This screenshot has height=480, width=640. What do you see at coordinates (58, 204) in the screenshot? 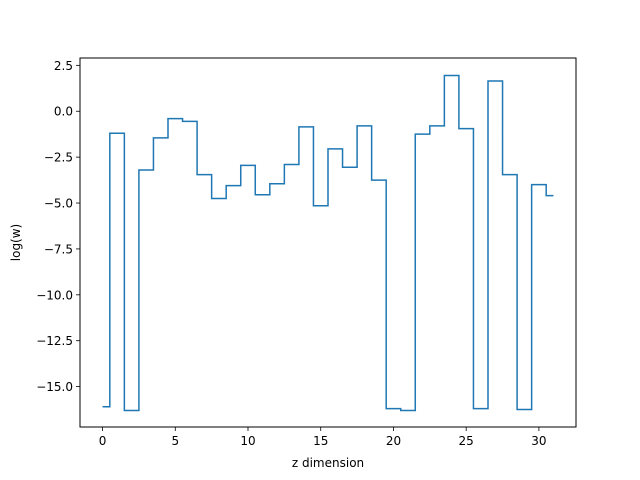
I see `y-tick-label: −5.0` at bounding box center [58, 204].